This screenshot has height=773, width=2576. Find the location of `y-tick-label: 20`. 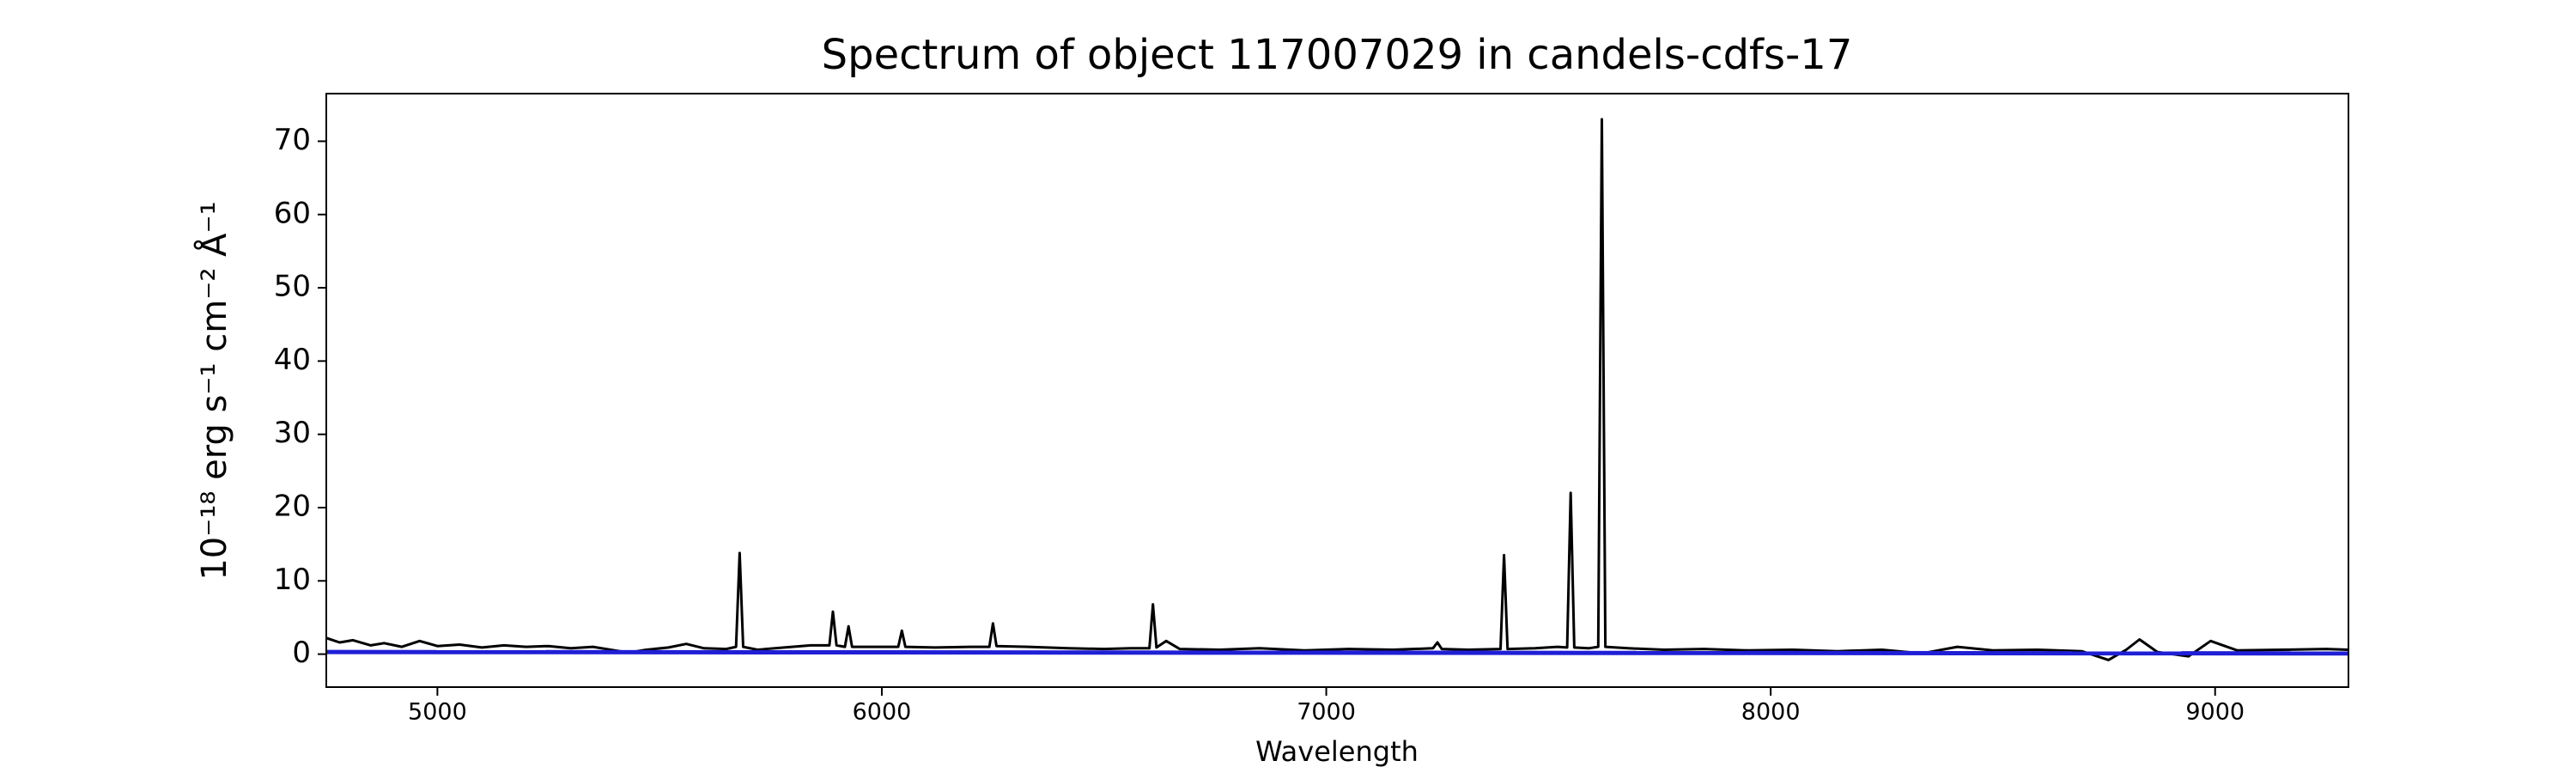

y-tick-label: 20 is located at coordinates (292, 506).